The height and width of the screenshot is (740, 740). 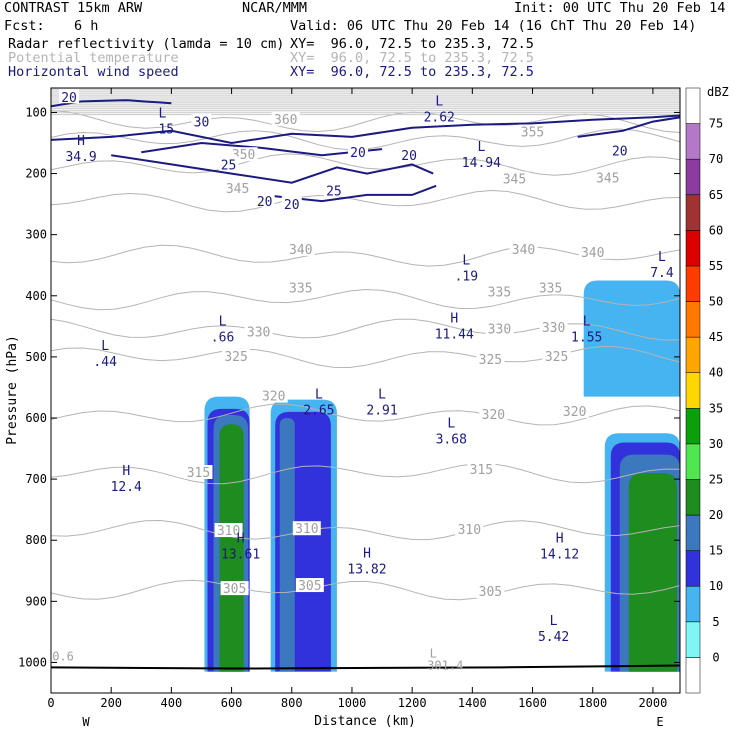 What do you see at coordinates (240, 554) in the screenshot?
I see `extremum-value: 13.61` at bounding box center [240, 554].